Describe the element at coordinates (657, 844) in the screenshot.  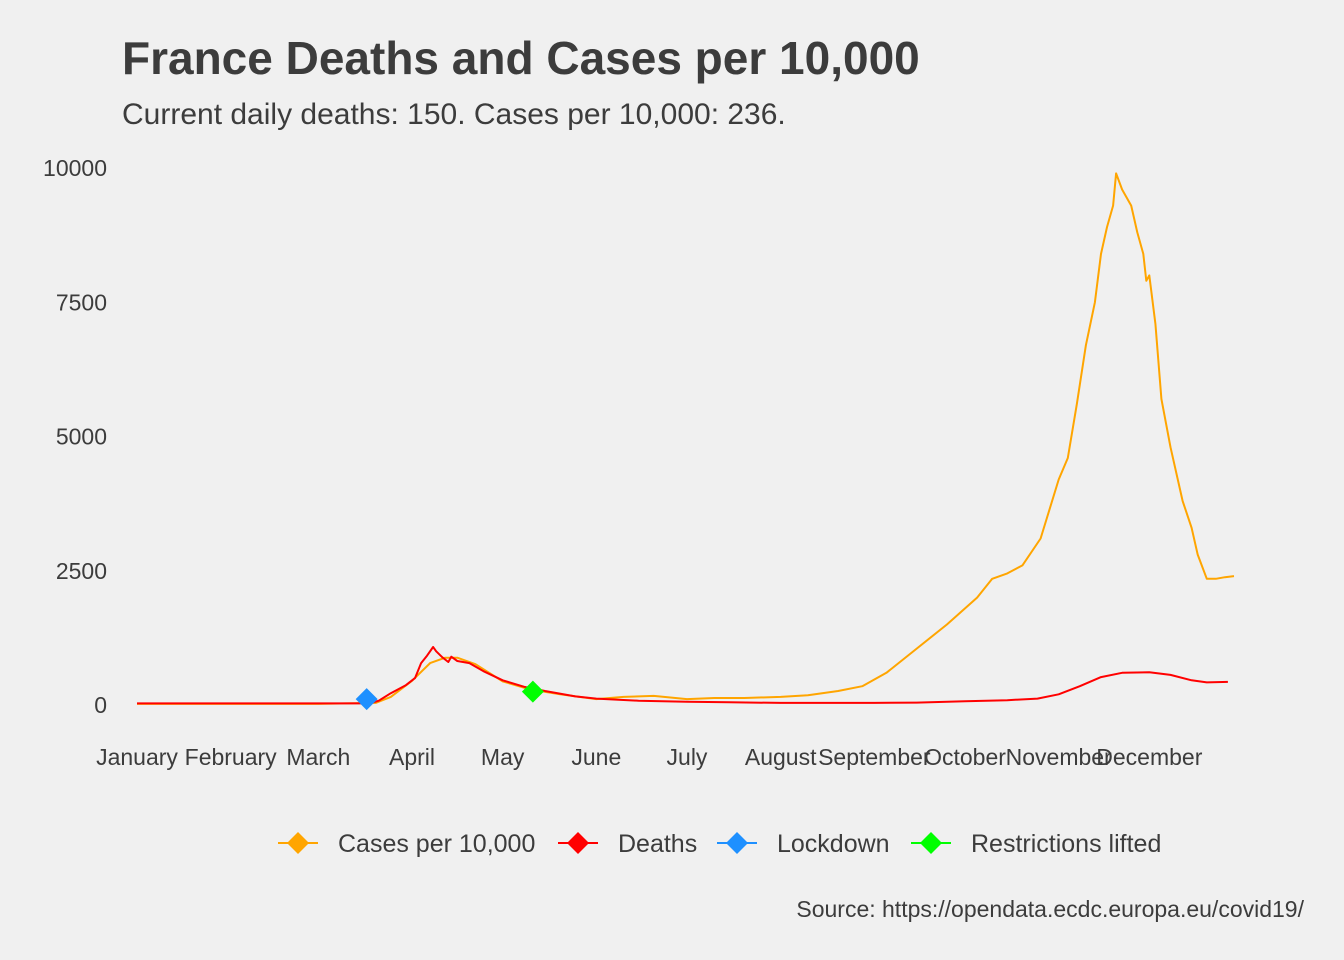
I see `legend-label-deaths: Deaths` at that location.